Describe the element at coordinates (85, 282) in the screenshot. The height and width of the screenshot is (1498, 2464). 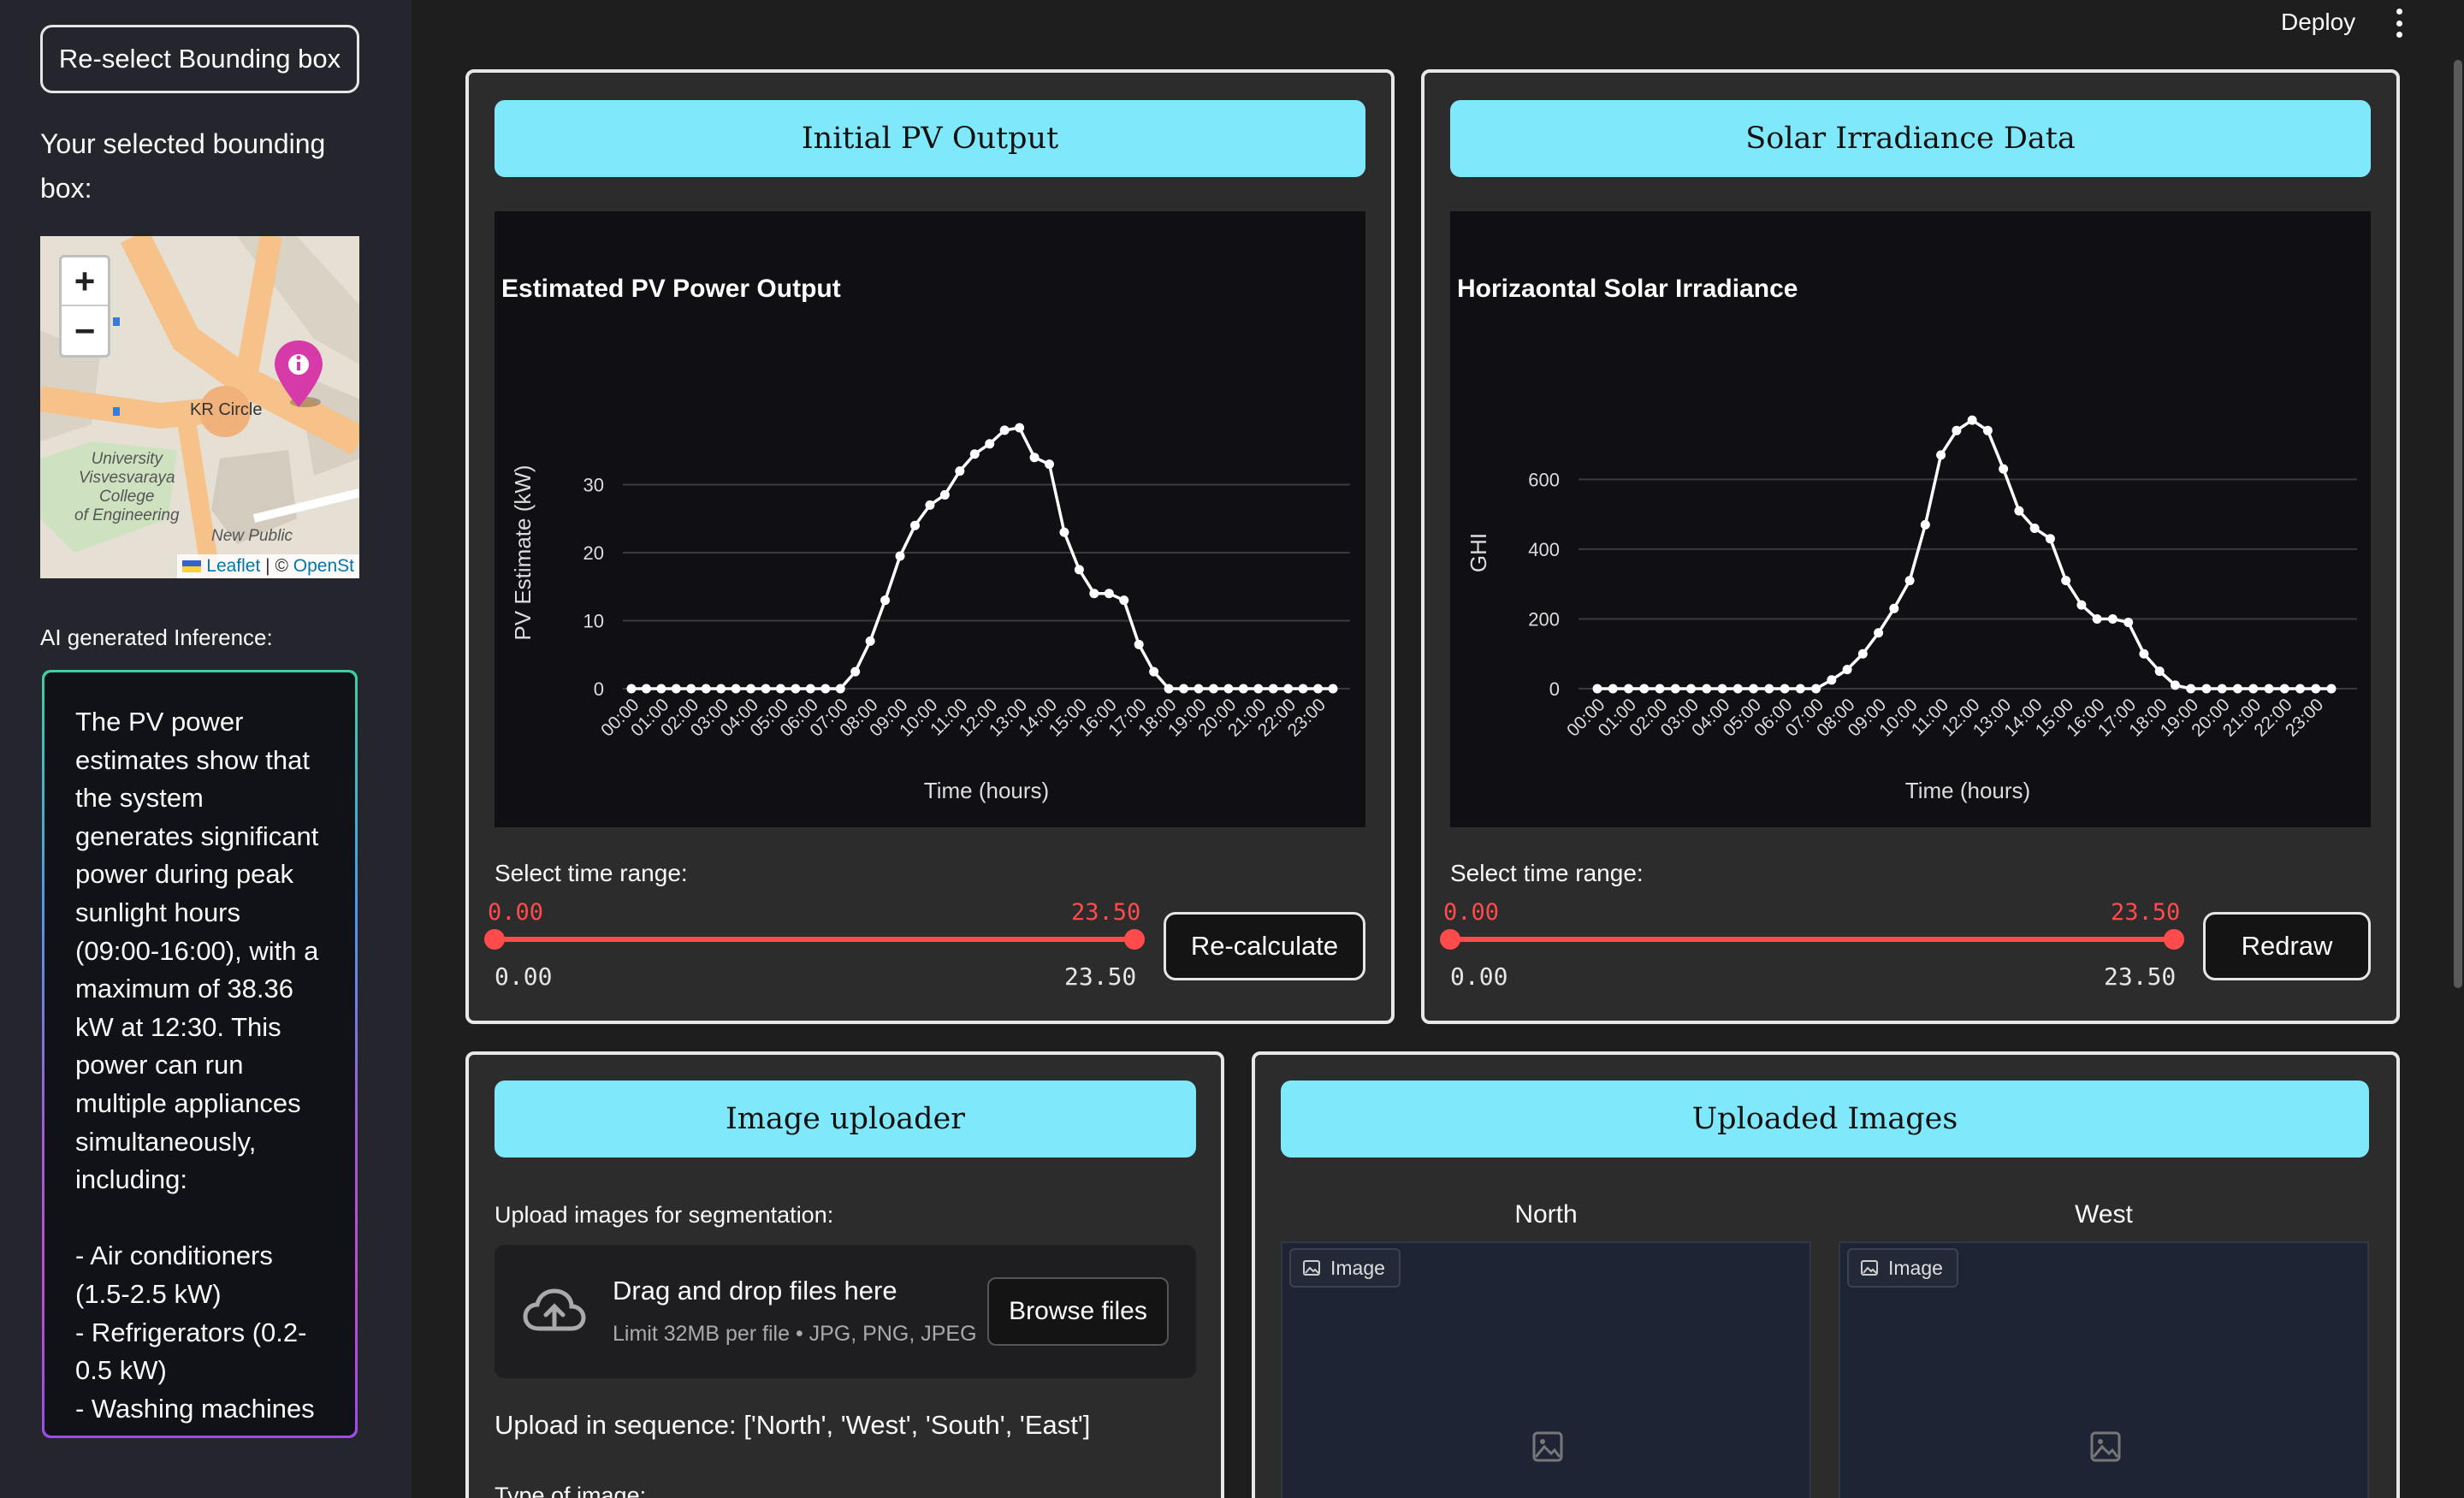
I see `zoom-in-button: +` at that location.